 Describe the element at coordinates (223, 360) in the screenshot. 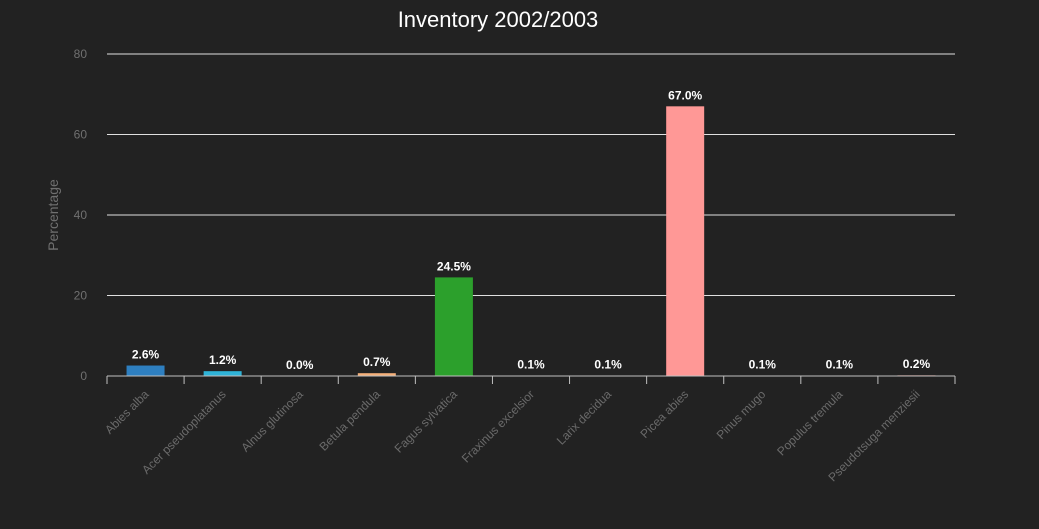

I see `data-label: 1.2%` at that location.